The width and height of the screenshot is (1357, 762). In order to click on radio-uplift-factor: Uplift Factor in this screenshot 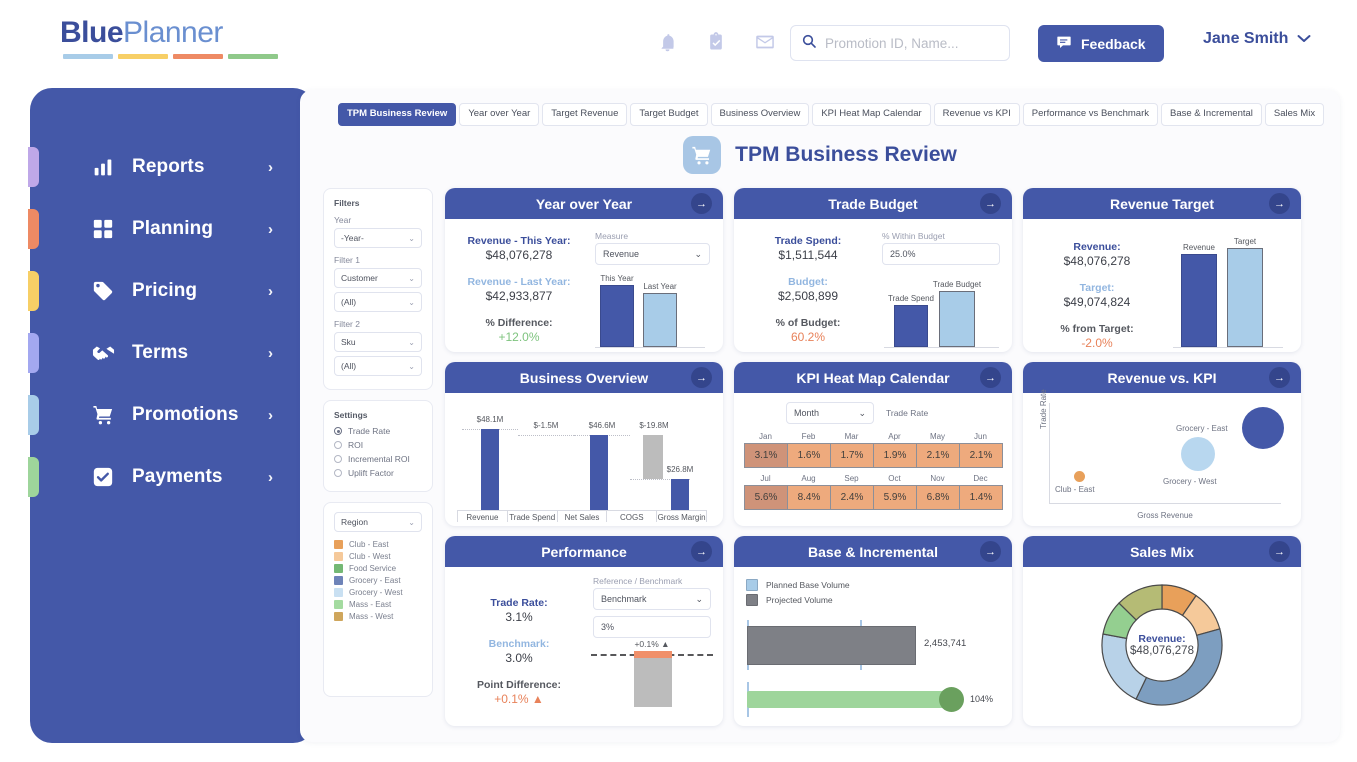, I will do `click(378, 473)`.